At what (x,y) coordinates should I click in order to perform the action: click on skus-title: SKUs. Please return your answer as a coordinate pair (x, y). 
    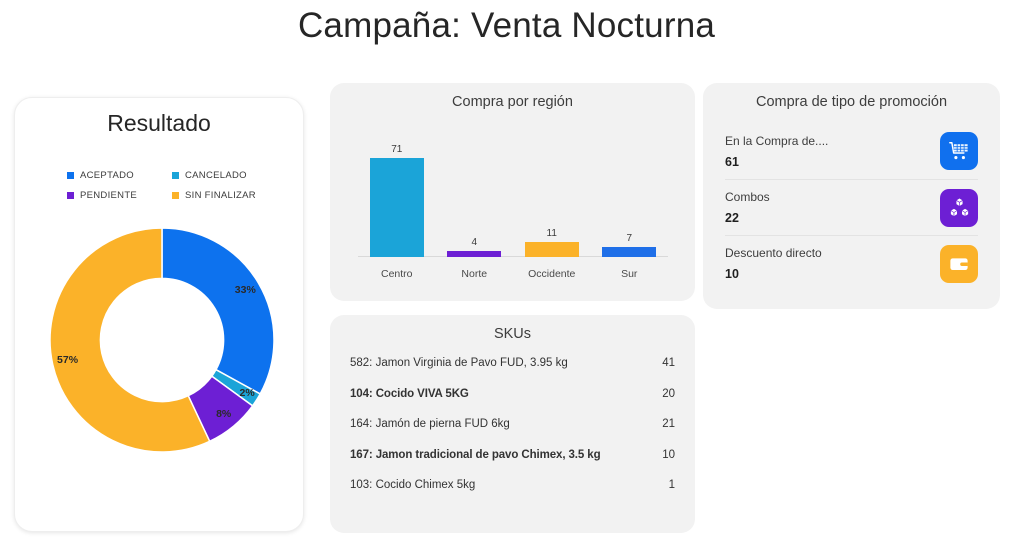
    Looking at the image, I should click on (512, 334).